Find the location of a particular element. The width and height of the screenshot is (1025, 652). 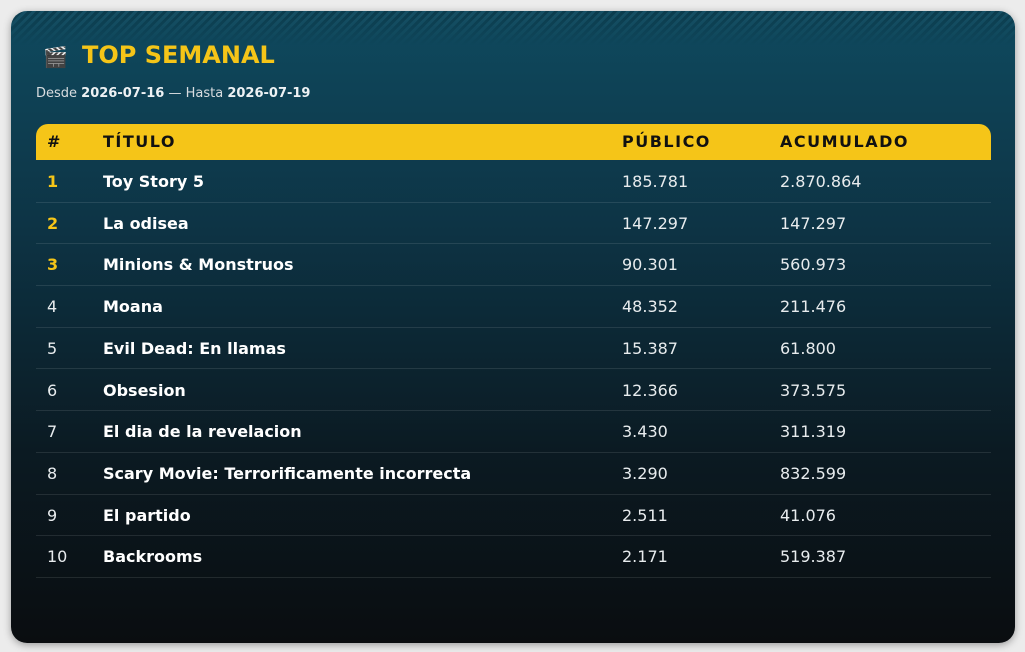

rank: 10 is located at coordinates (57, 557).